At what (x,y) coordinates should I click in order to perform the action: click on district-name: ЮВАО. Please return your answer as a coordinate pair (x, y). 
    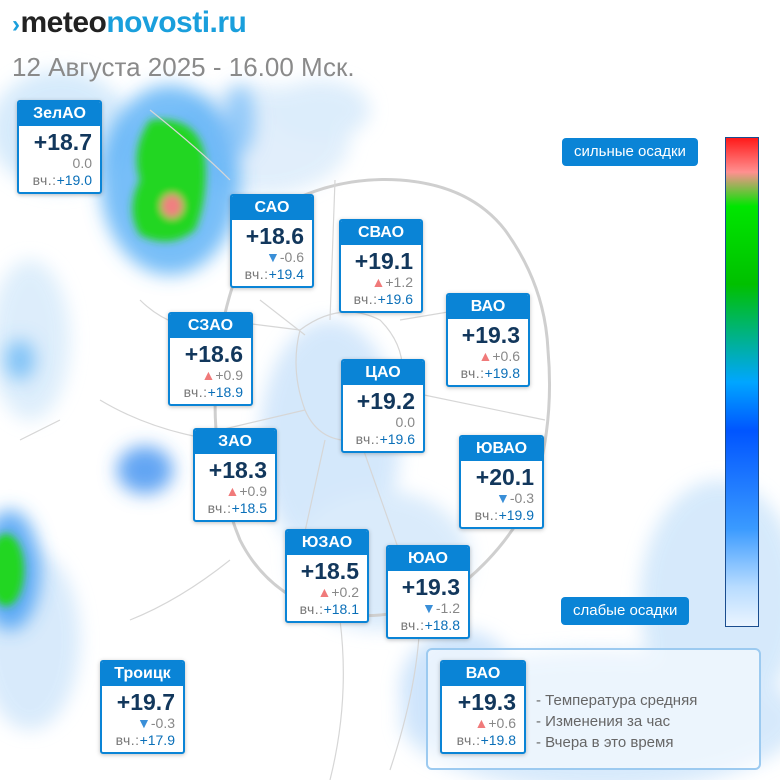
    Looking at the image, I should click on (501, 449).